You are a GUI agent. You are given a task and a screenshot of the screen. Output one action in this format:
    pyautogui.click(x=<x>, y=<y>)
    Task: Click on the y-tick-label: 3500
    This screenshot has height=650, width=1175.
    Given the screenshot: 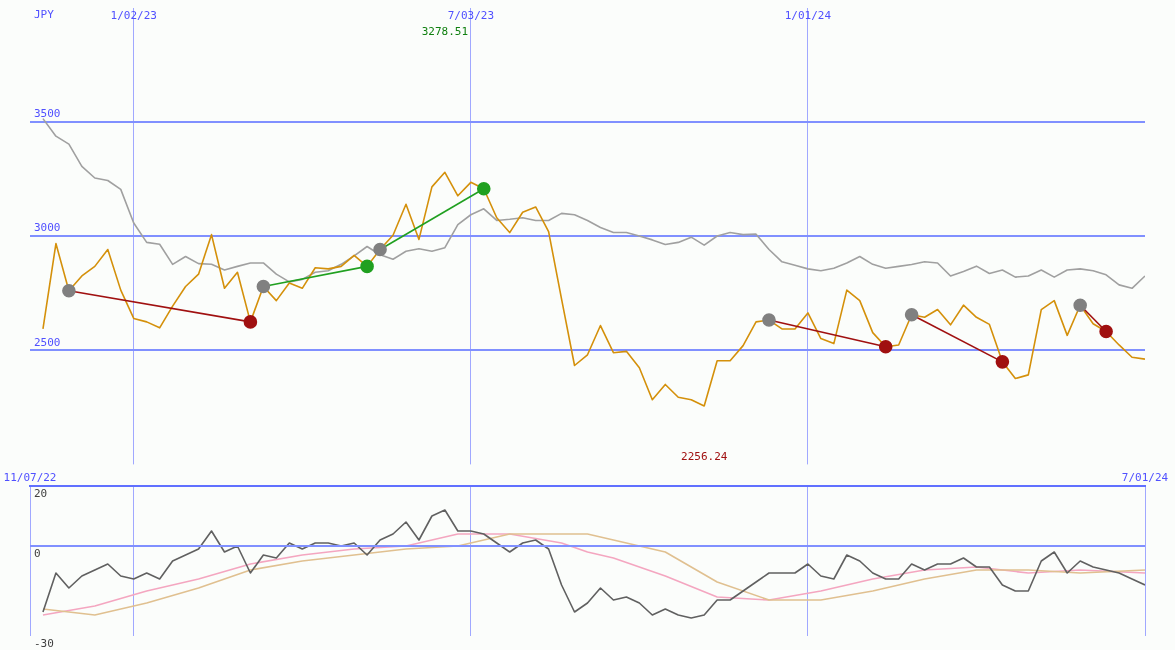 What is the action you would take?
    pyautogui.click(x=47, y=114)
    